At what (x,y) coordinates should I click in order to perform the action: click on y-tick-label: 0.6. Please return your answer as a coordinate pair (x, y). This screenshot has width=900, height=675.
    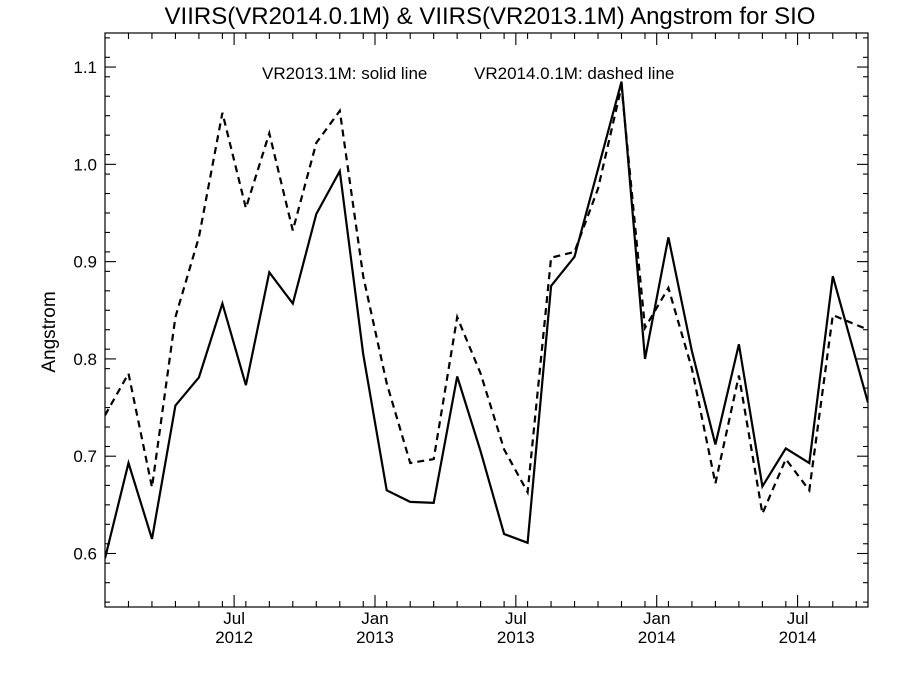
    Looking at the image, I should click on (85, 553).